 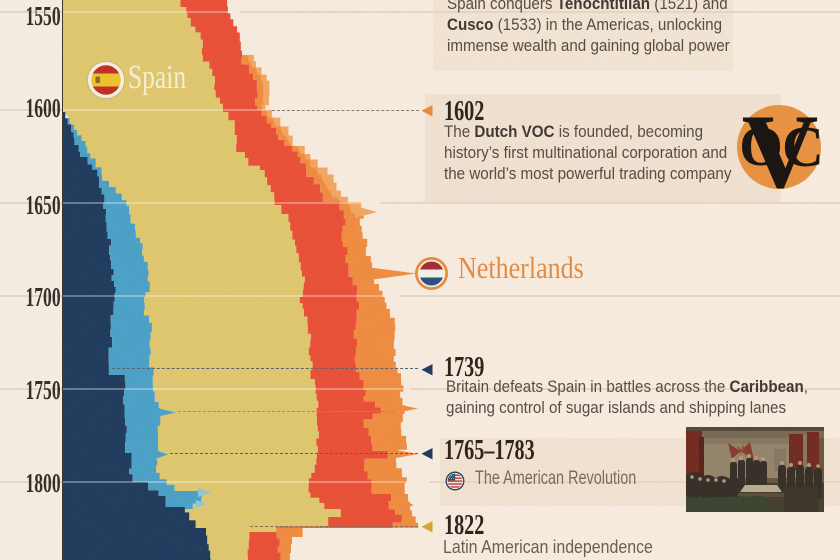 I want to click on svg-text: V, so click(x=780, y=149).